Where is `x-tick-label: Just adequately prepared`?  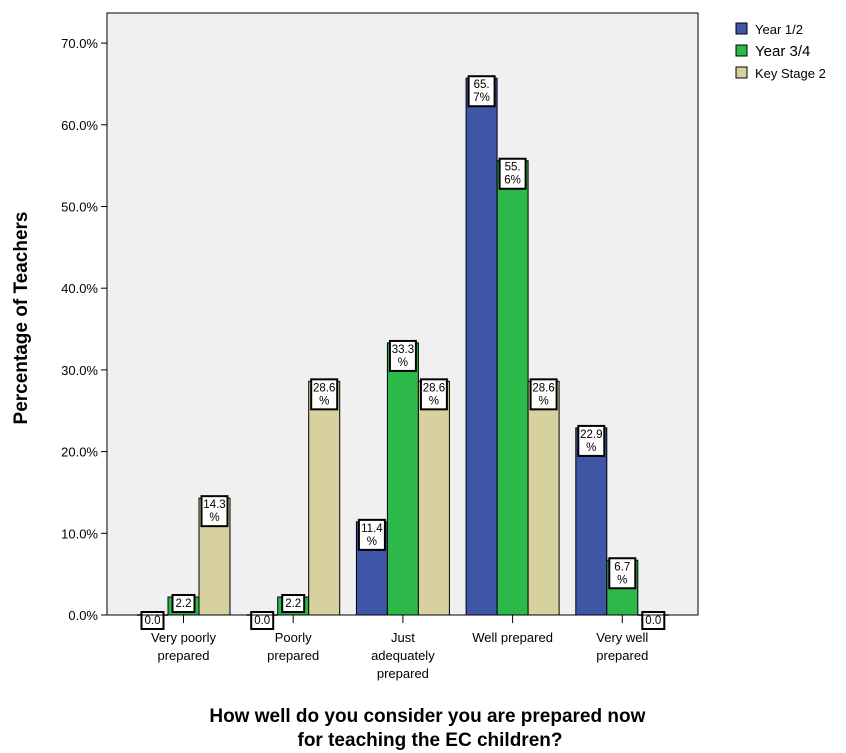 x-tick-label: Just adequately prepared is located at coordinates (403, 655).